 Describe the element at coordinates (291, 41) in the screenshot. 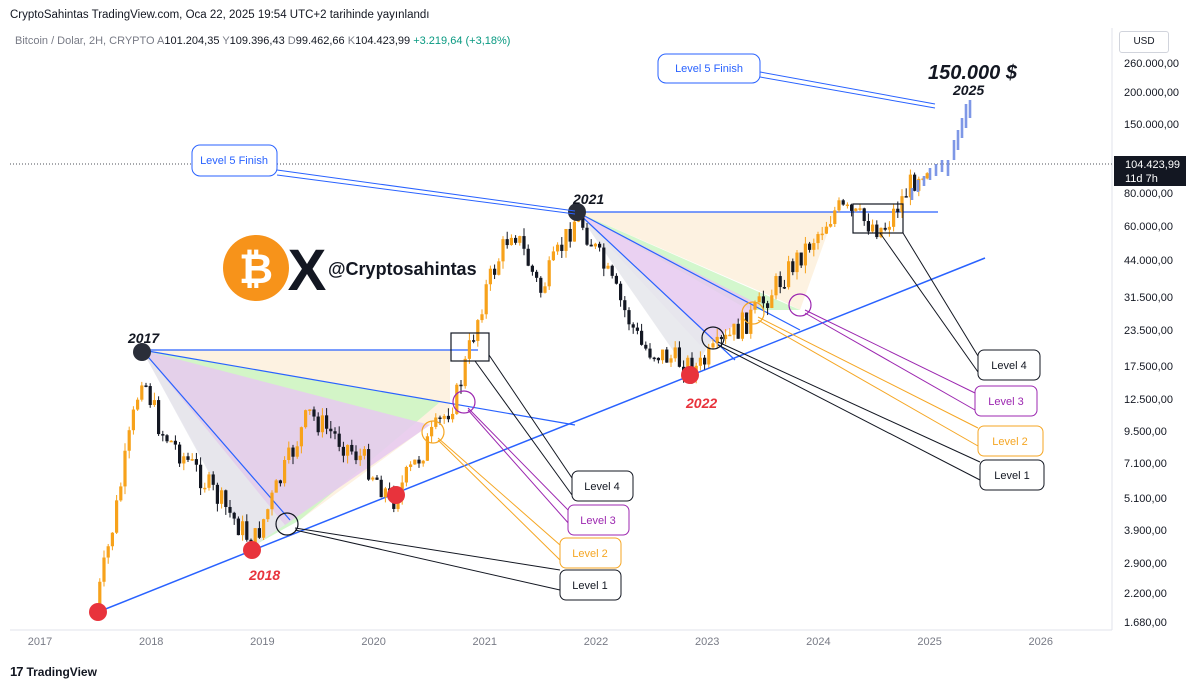

I see `ohlc-low-key: D` at that location.